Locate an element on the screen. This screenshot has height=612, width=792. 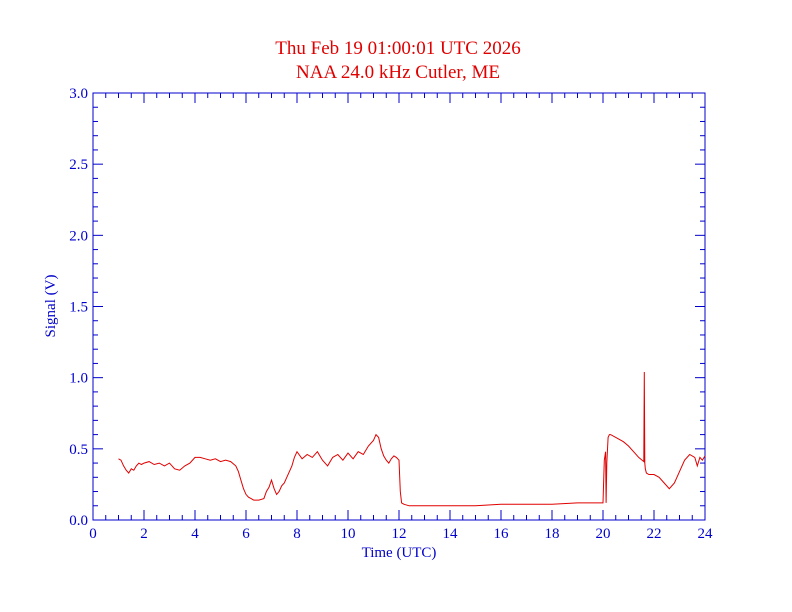
x-tick-labels: 0 2 4 6 8 10 12 14 16 18 20 22 24 is located at coordinates (401, 534).